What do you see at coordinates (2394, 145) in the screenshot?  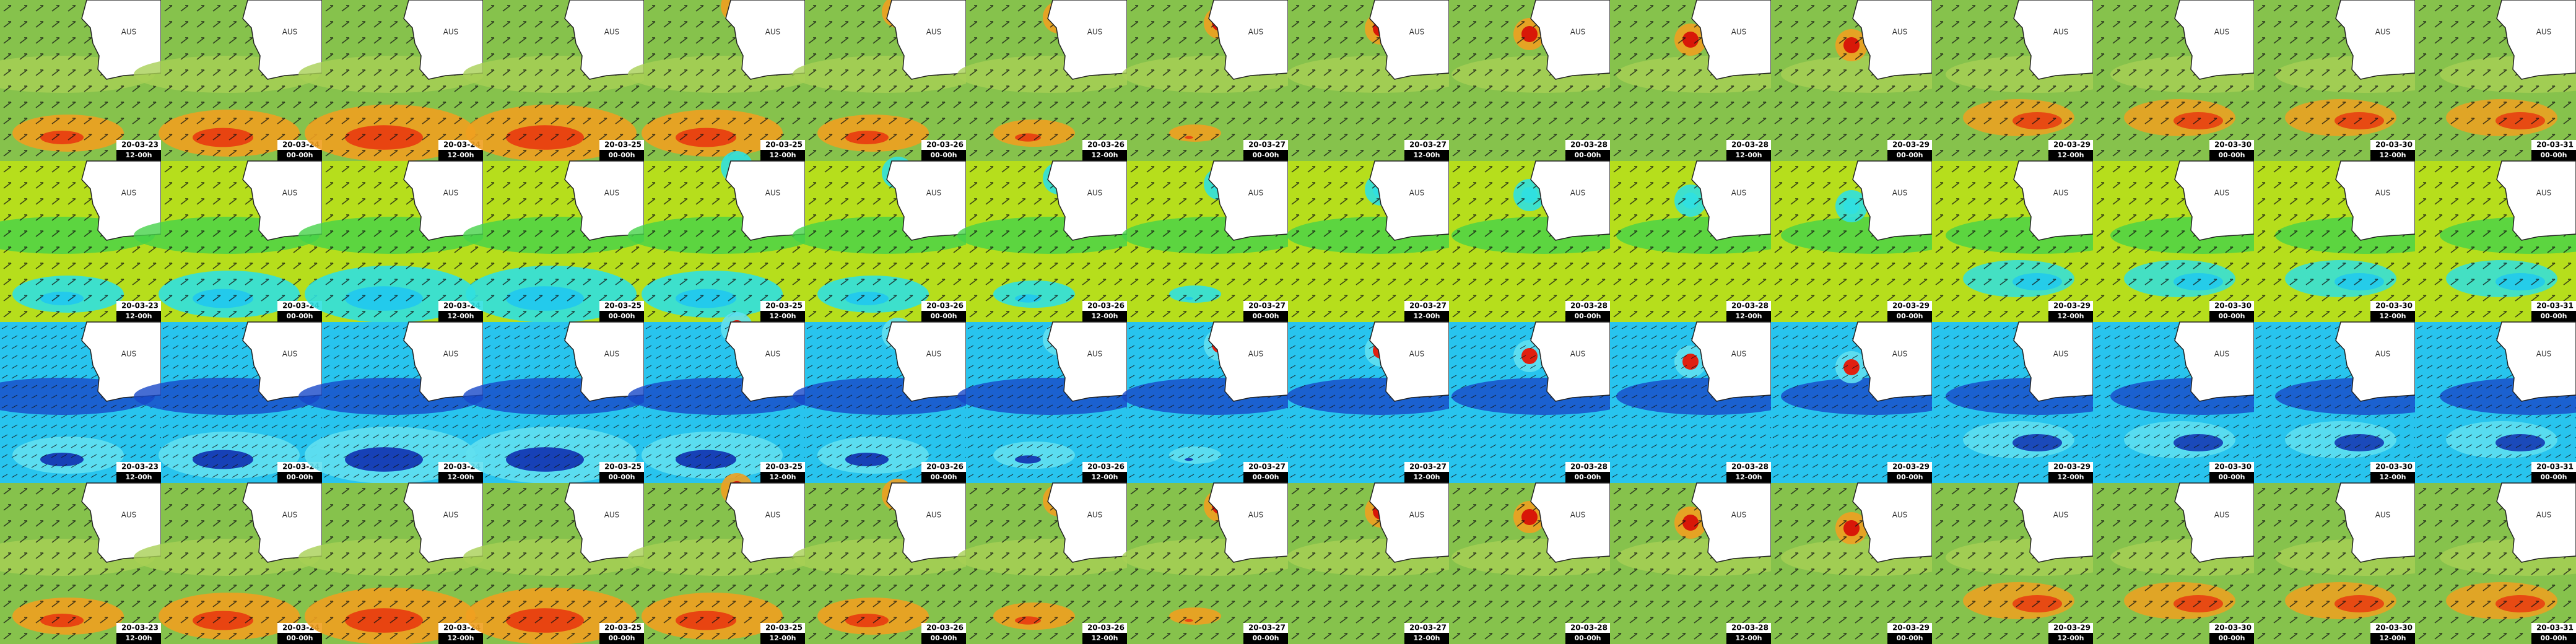 I see `frame-date: 20-03-30` at bounding box center [2394, 145].